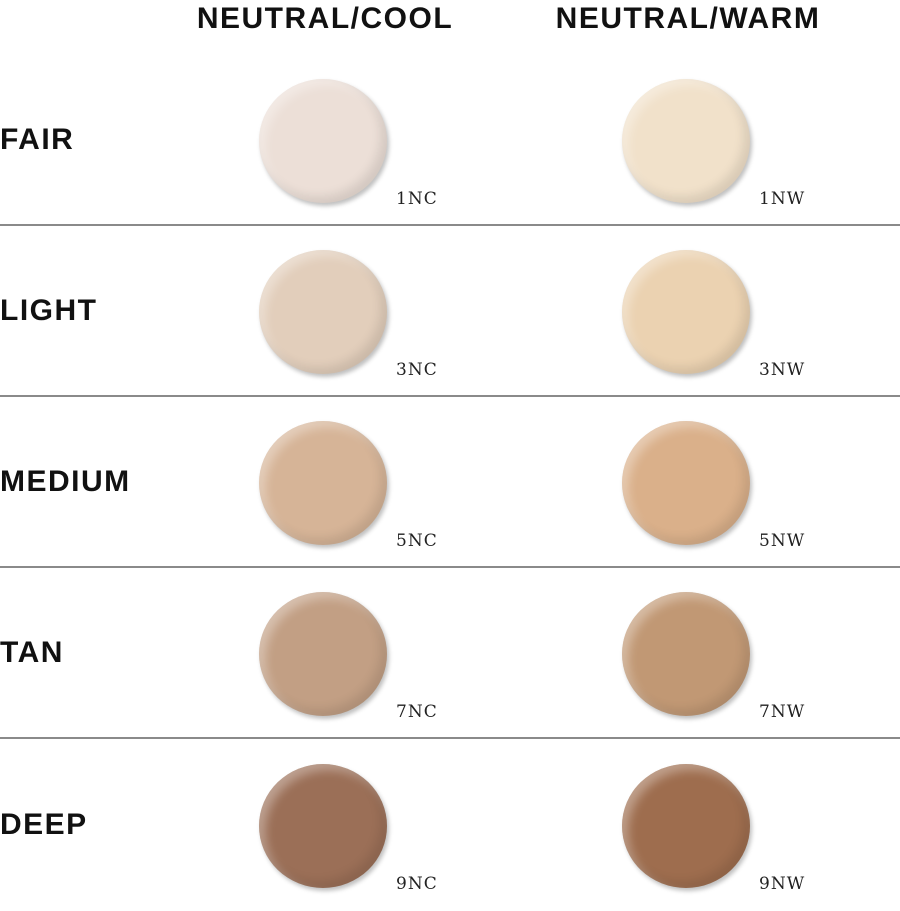 Image resolution: width=900 pixels, height=911 pixels. I want to click on shade-code: 7NW, so click(782, 712).